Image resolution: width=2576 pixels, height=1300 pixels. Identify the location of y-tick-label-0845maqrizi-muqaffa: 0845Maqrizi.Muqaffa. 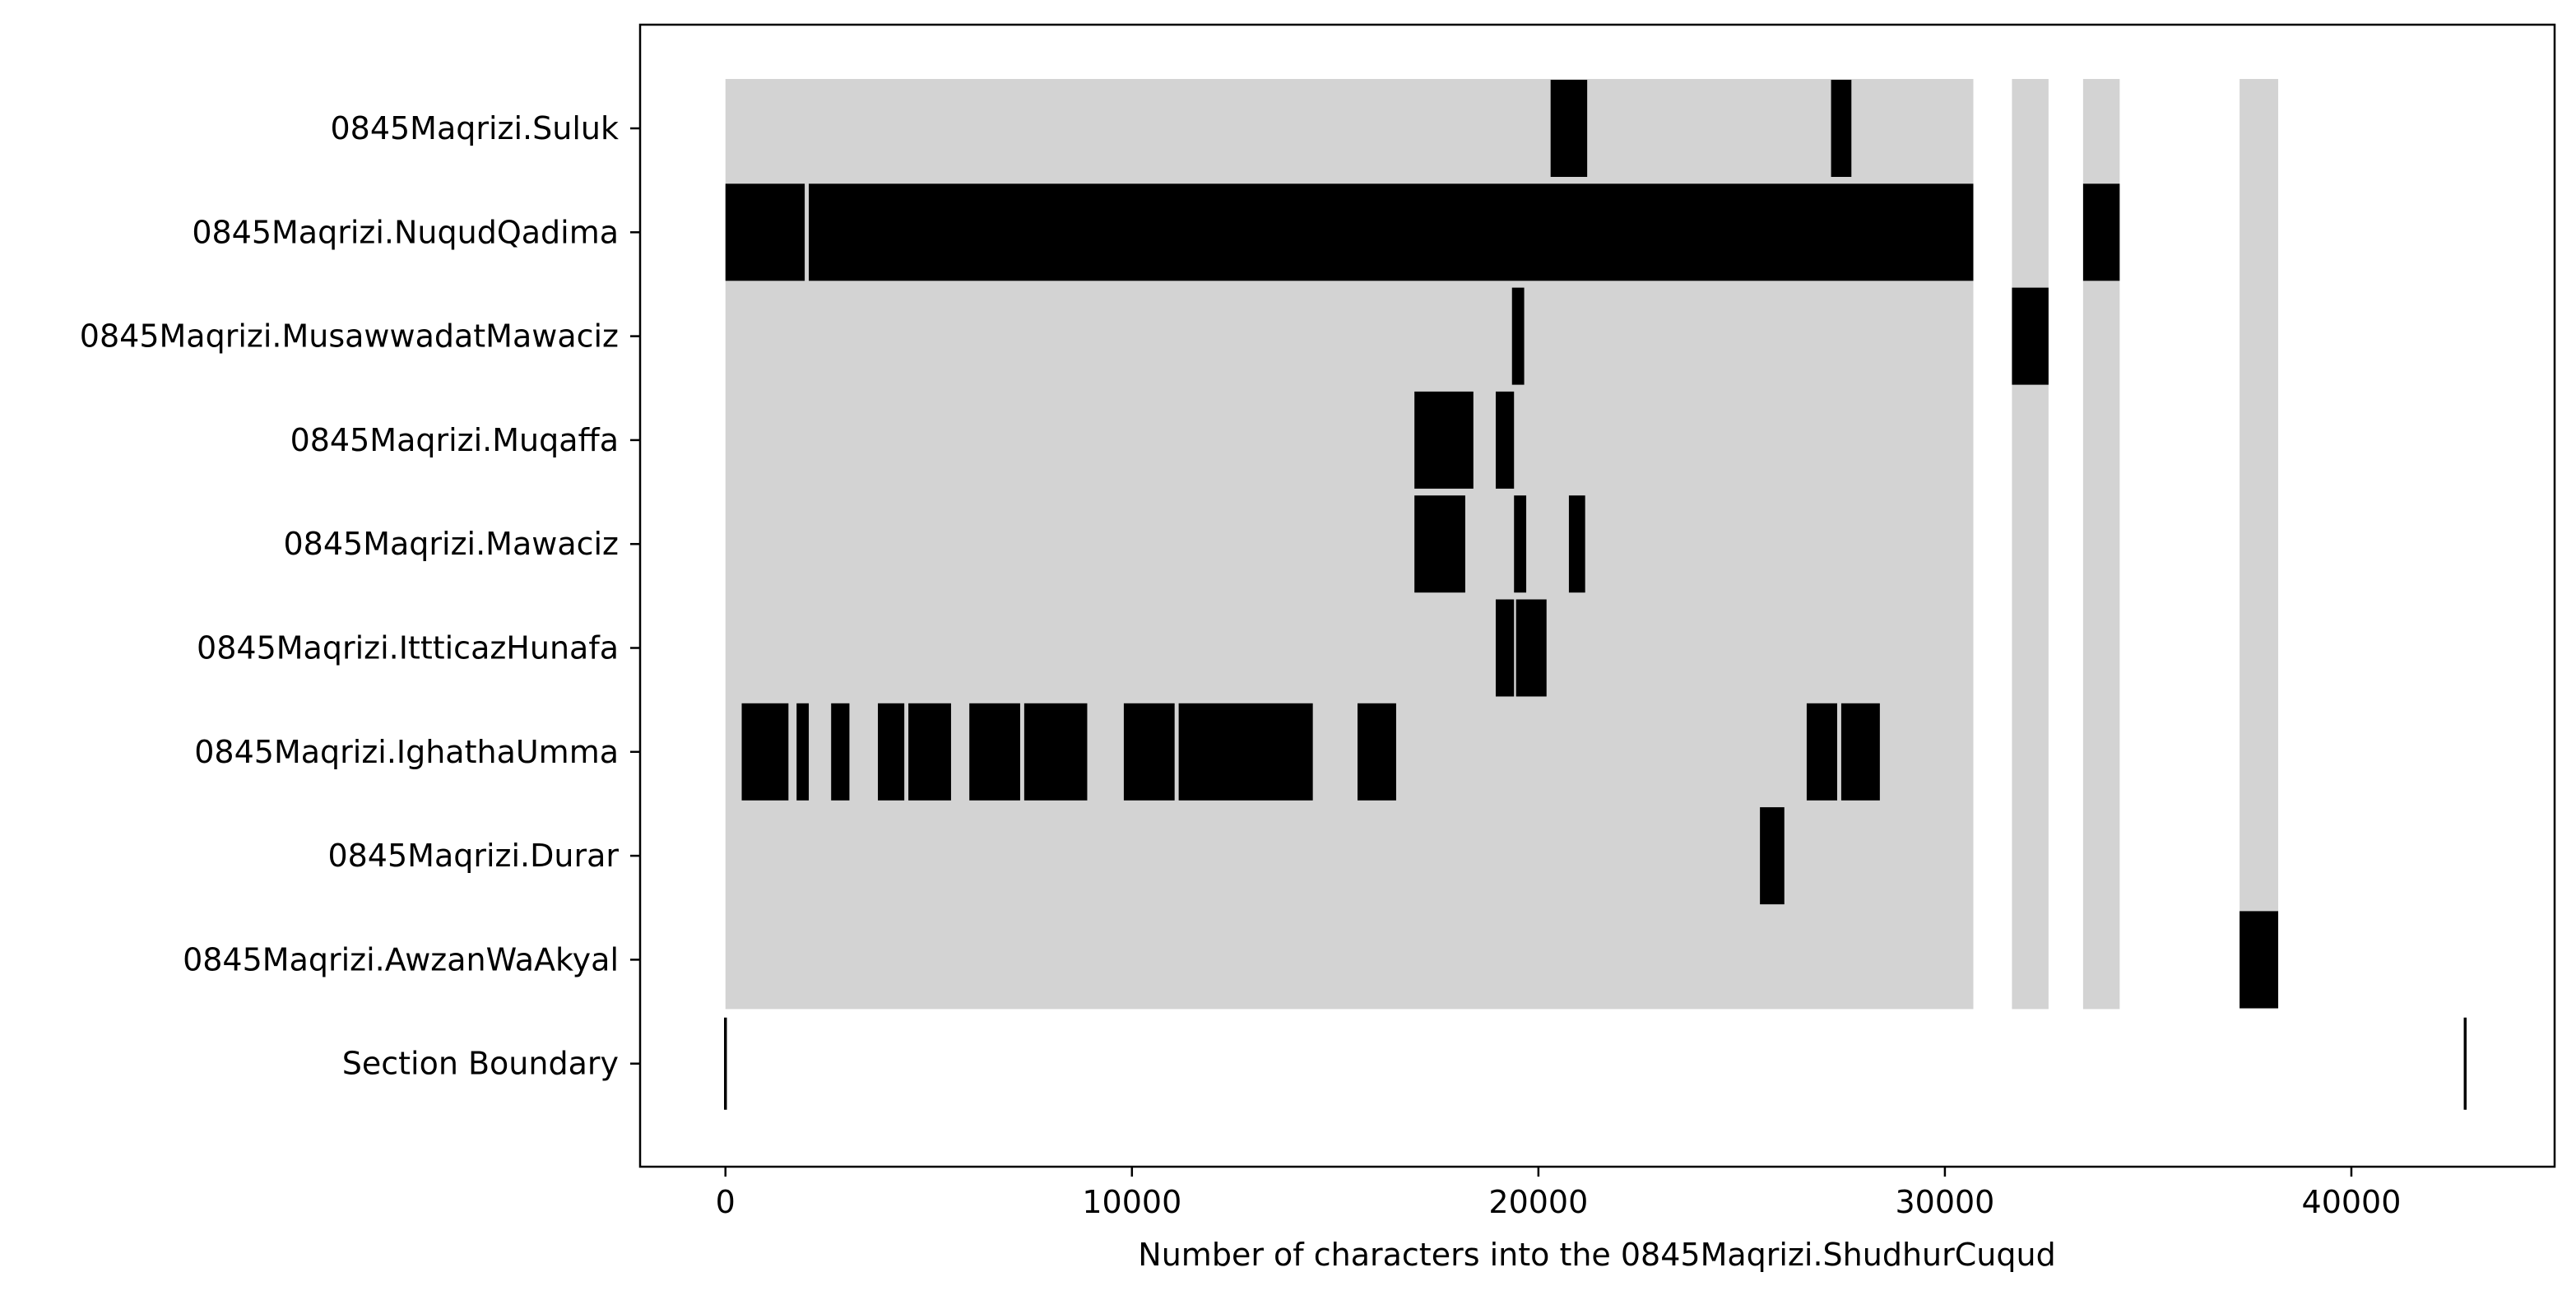
(454, 440).